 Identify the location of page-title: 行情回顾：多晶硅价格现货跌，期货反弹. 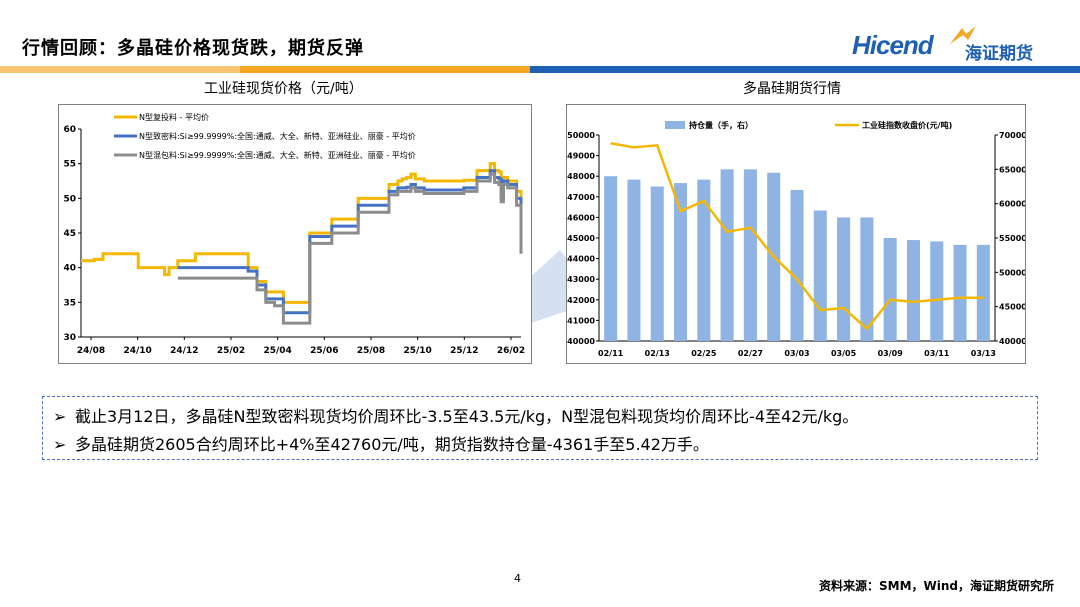
(193, 48).